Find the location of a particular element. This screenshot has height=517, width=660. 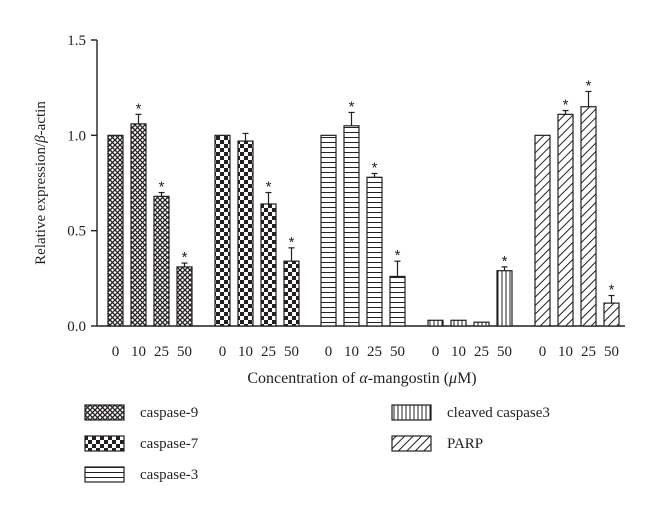

x-tick-labels: 0 10 25 50 0 10 25 50 0 10 25 50 0 10 25 50 0 10 25 50 is located at coordinates (365, 352).